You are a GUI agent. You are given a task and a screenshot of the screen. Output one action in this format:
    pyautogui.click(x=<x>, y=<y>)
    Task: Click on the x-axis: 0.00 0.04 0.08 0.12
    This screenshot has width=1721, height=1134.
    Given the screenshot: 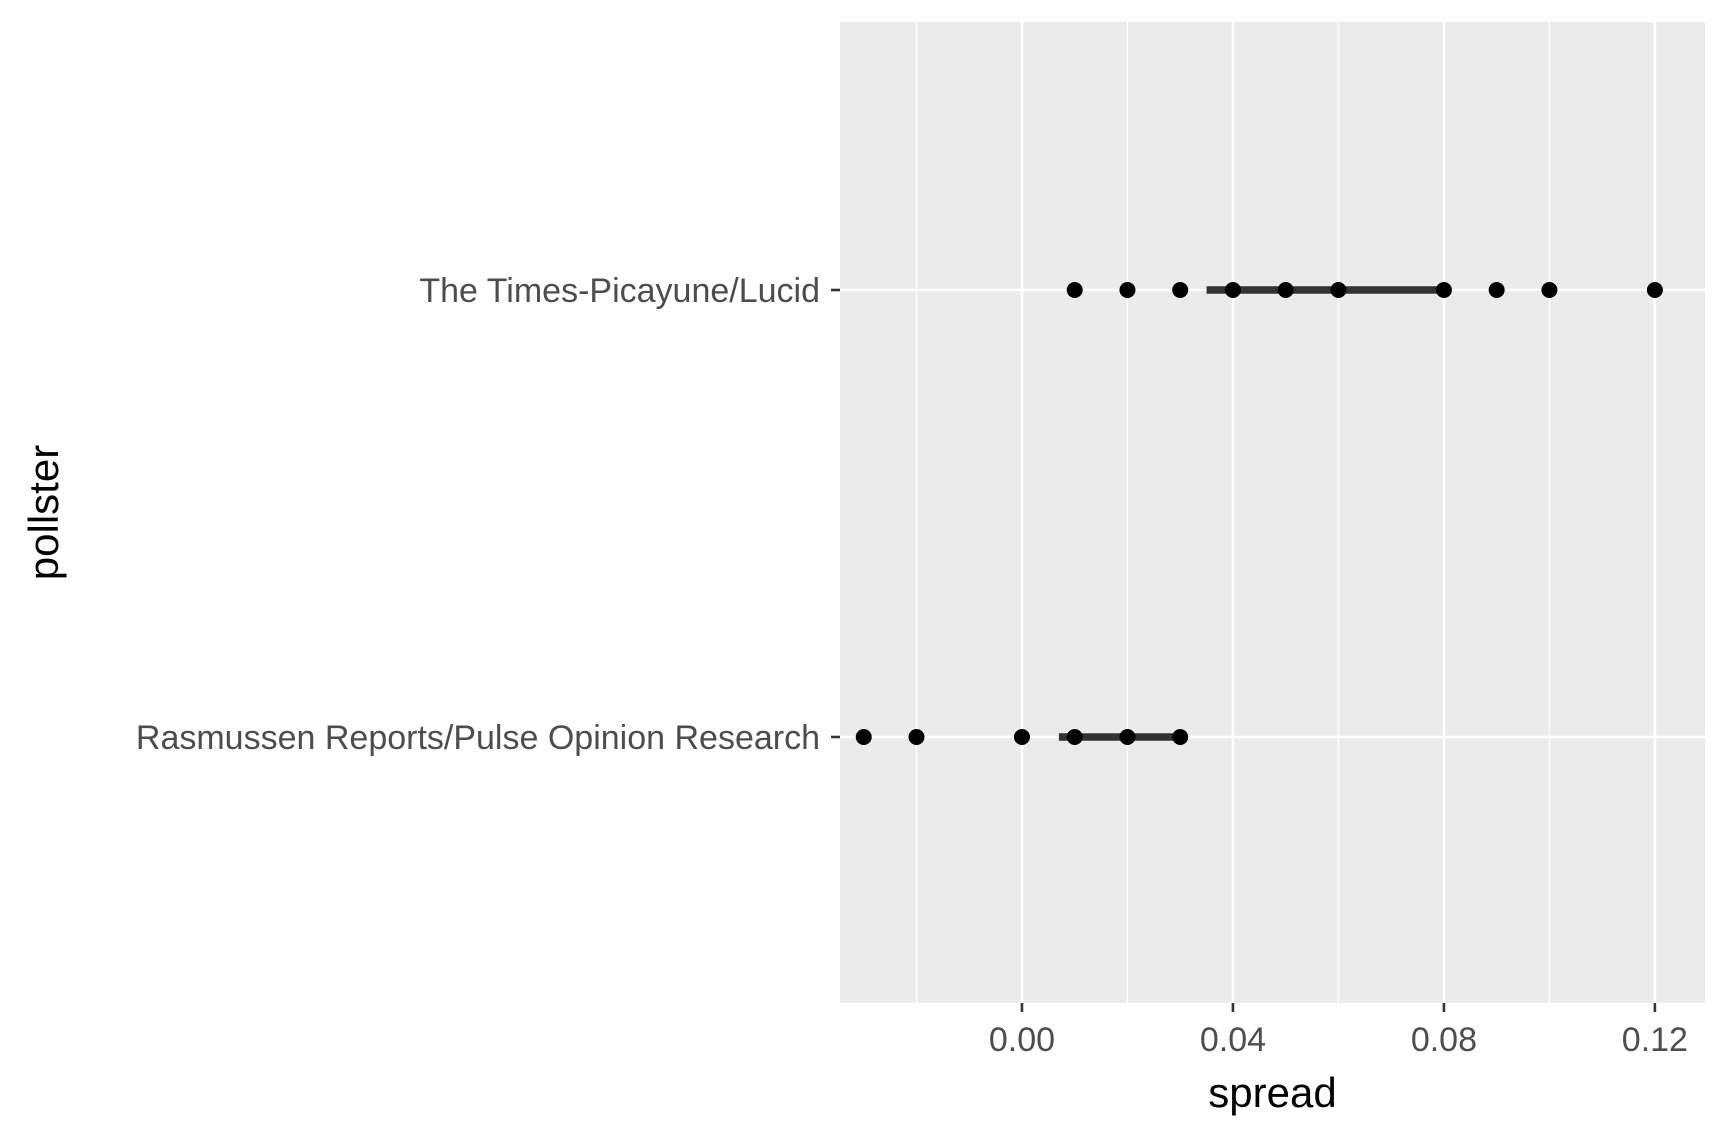 What is the action you would take?
    pyautogui.click(x=1338, y=1031)
    